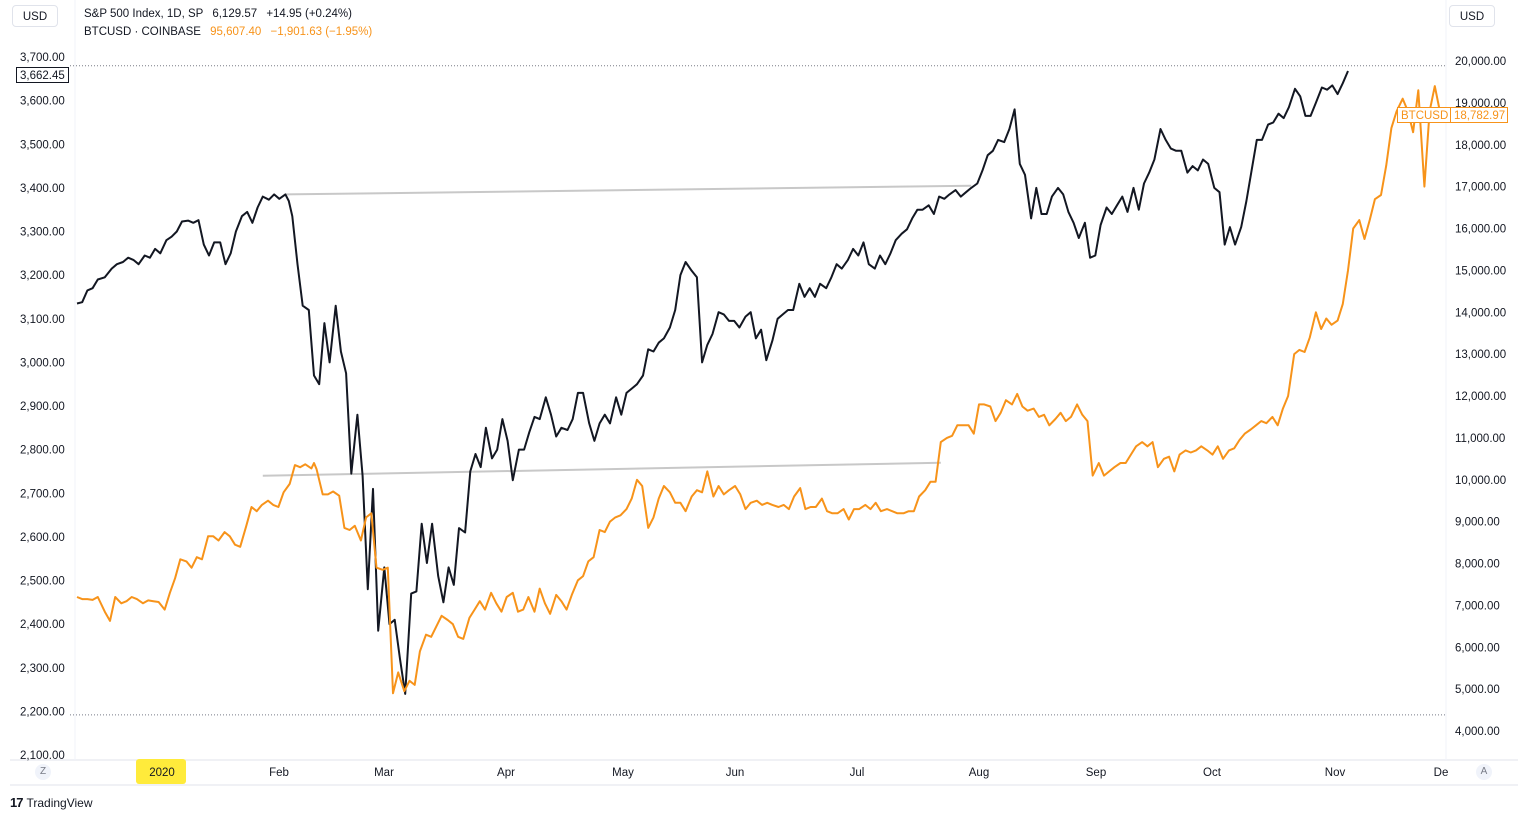 The height and width of the screenshot is (820, 1528). Describe the element at coordinates (792, 771) in the screenshot. I see `time-axis: 2020 Feb Mar Apr May Jun Jul Aug Sep Oct Nov De` at that location.